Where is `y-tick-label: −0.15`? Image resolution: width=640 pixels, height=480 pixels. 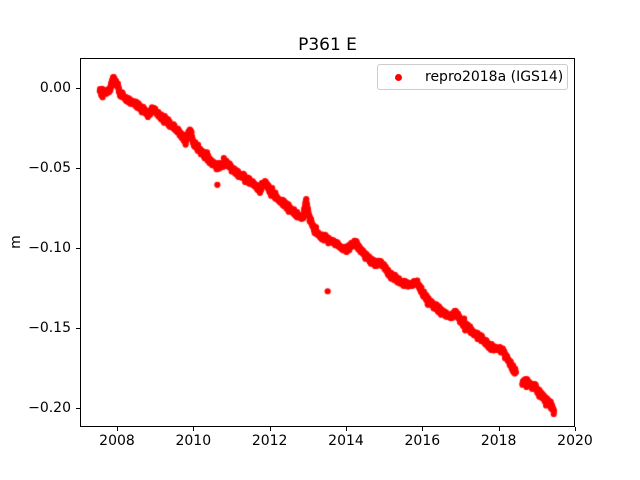 y-tick-label: −0.15 is located at coordinates (49, 328).